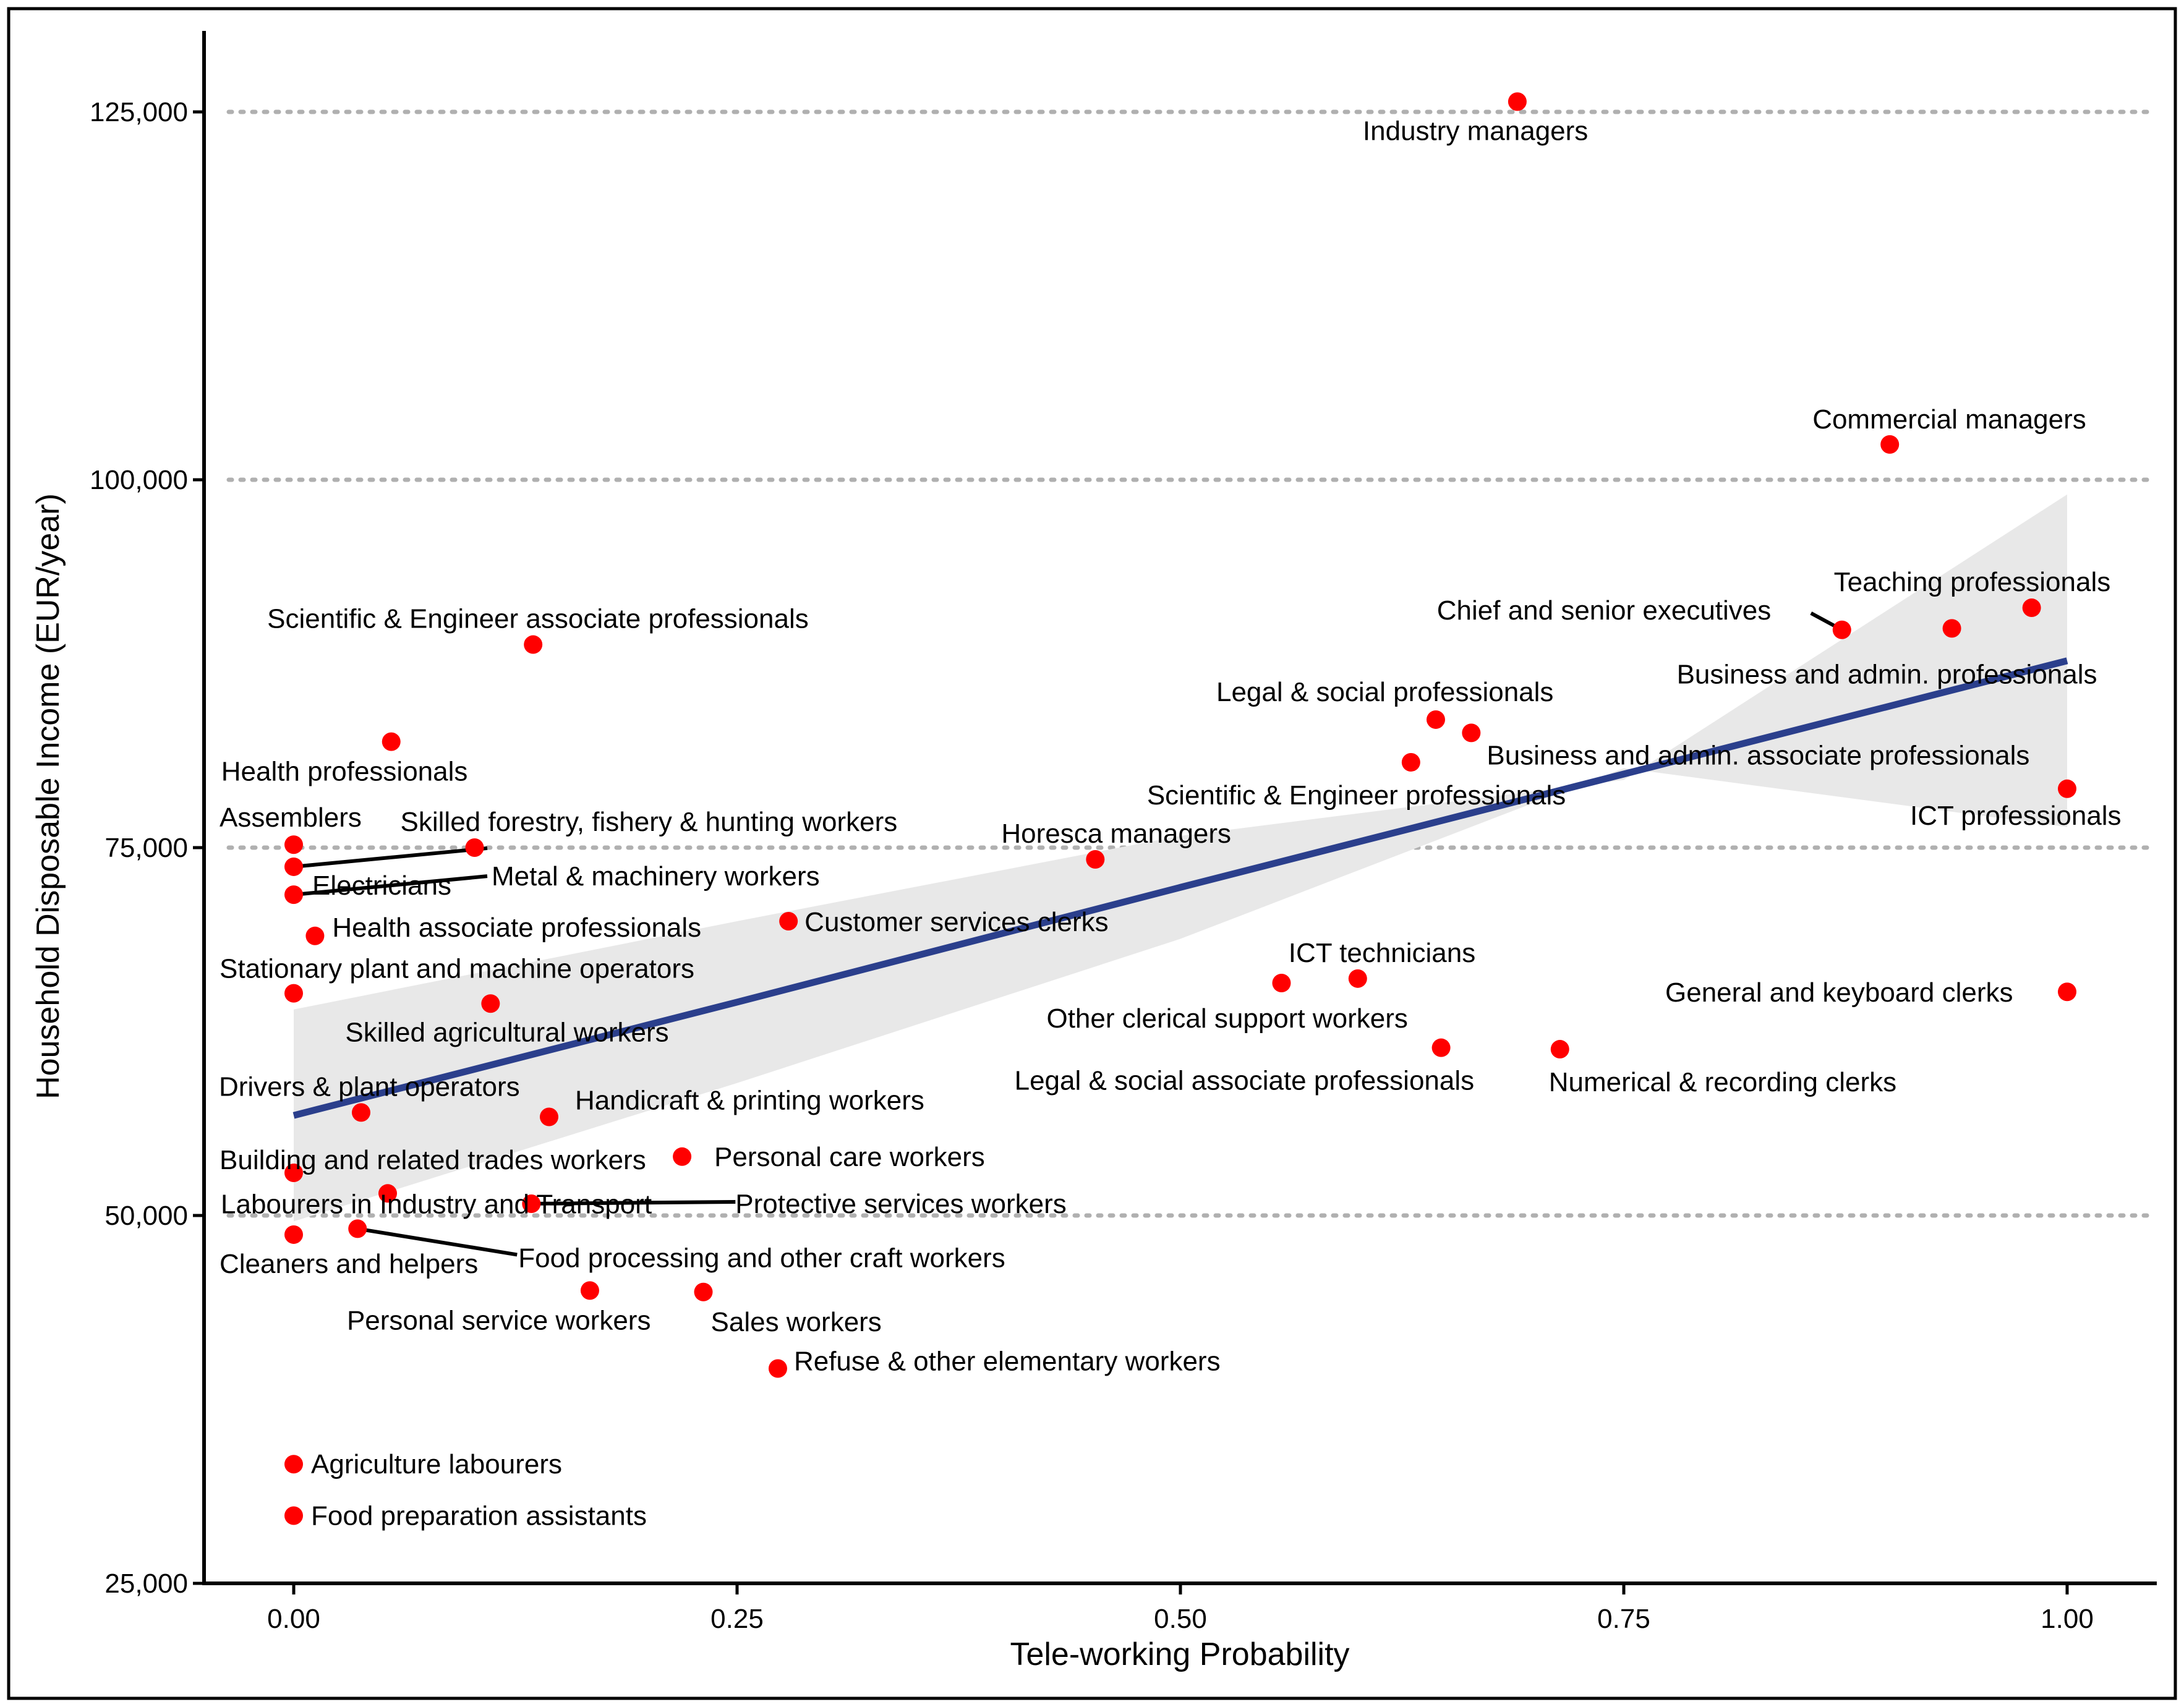  What do you see at coordinates (349, 1264) in the screenshot?
I see `data-point-label: Cleaners and helpers` at bounding box center [349, 1264].